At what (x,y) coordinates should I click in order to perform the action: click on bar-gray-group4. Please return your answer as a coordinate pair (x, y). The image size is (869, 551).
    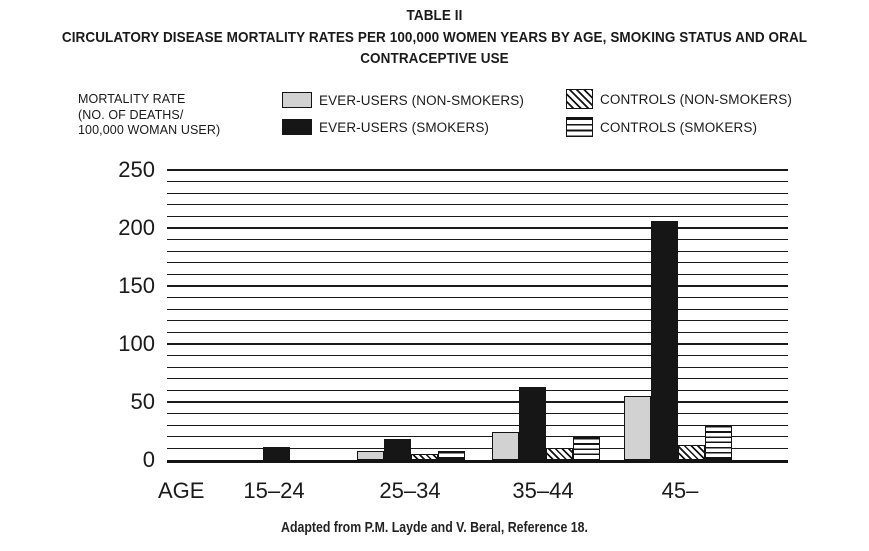
    Looking at the image, I should click on (637, 428).